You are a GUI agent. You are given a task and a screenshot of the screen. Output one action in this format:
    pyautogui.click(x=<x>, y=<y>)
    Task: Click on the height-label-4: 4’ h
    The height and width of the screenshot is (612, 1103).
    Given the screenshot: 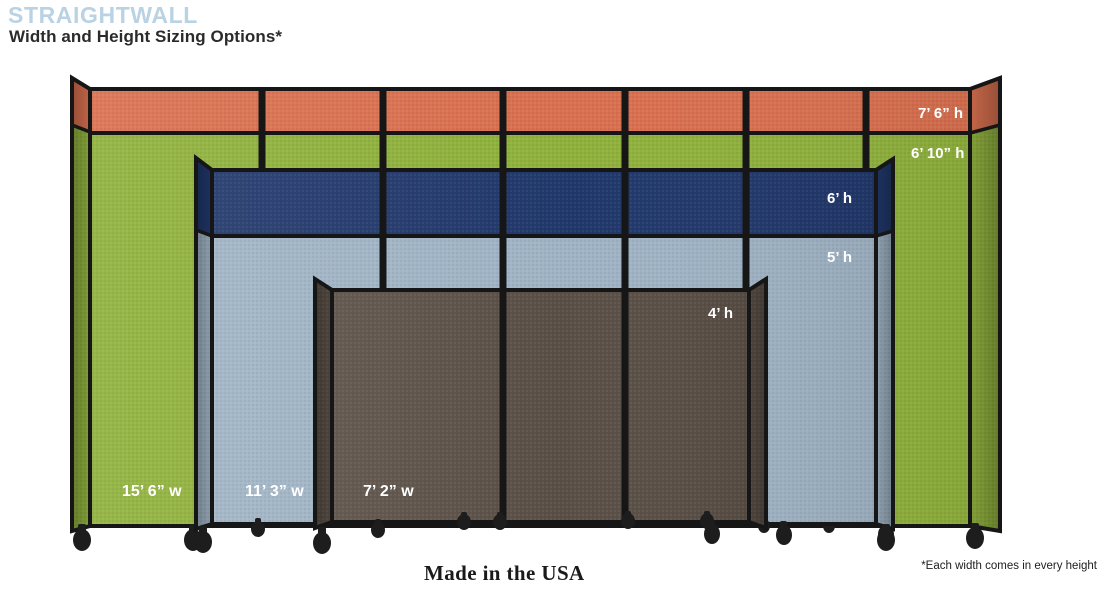 What is the action you would take?
    pyautogui.click(x=720, y=313)
    